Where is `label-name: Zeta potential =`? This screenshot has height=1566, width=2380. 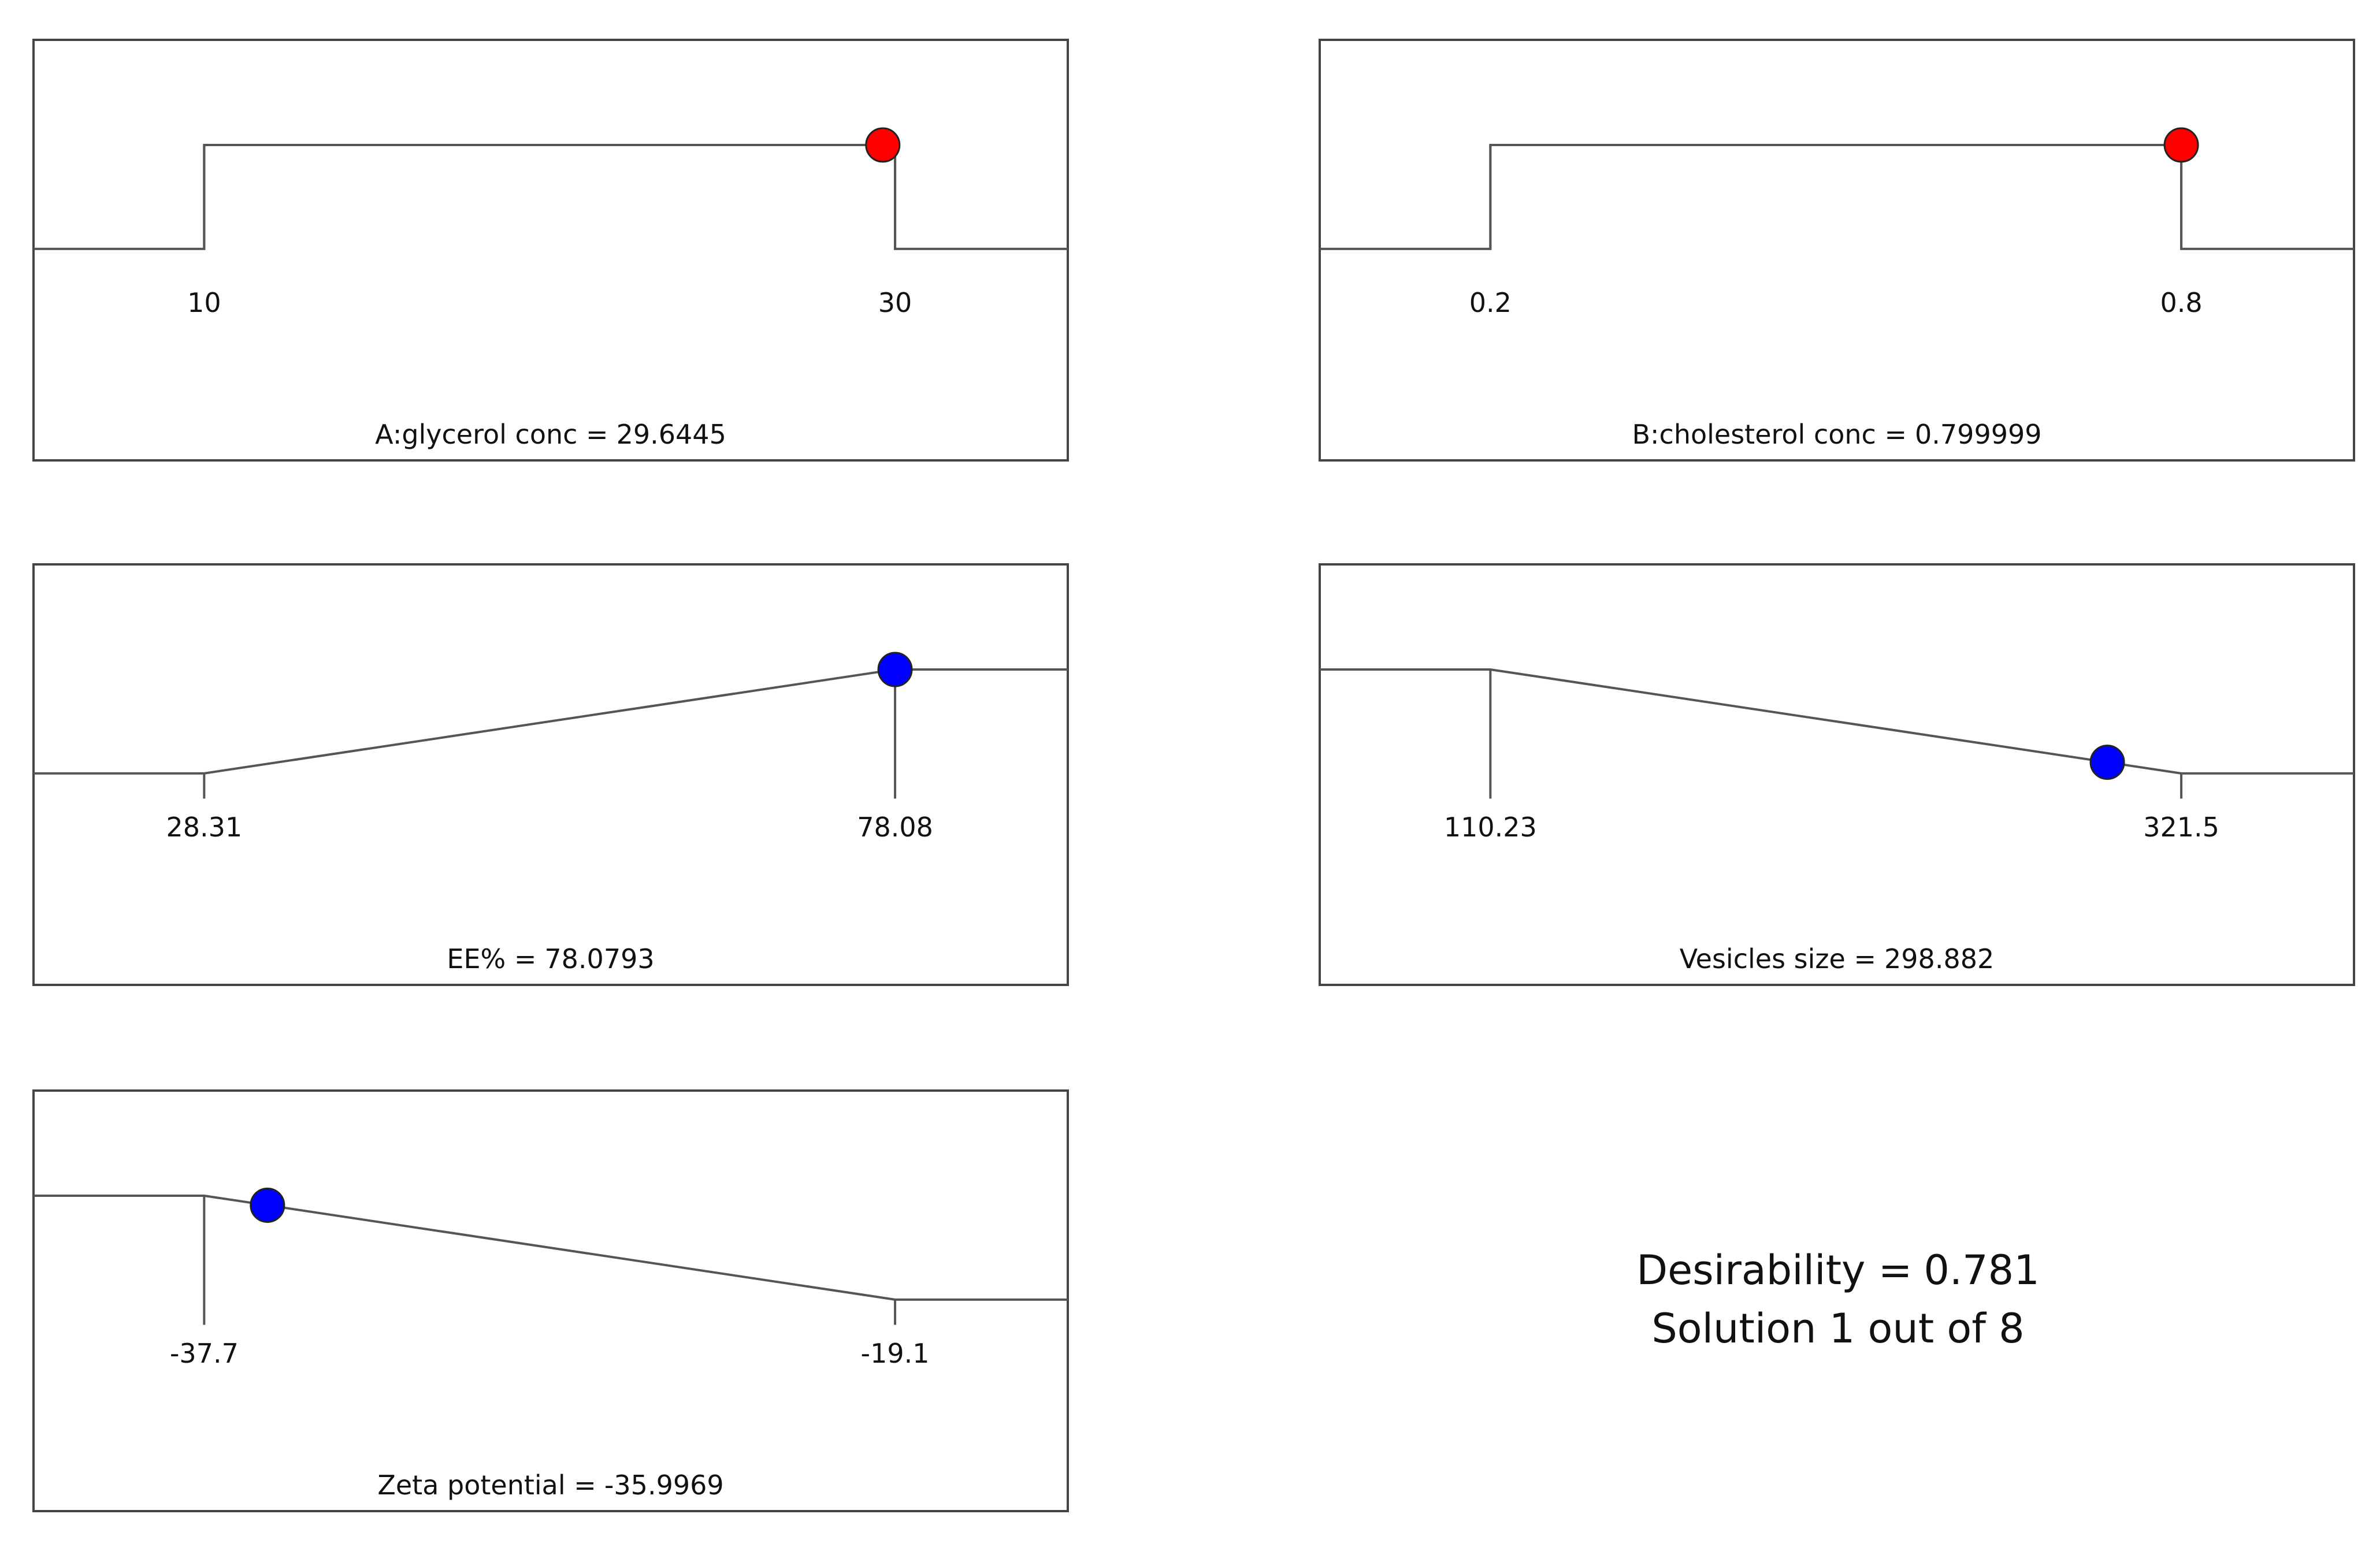
label-name: Zeta potential = is located at coordinates (486, 1484).